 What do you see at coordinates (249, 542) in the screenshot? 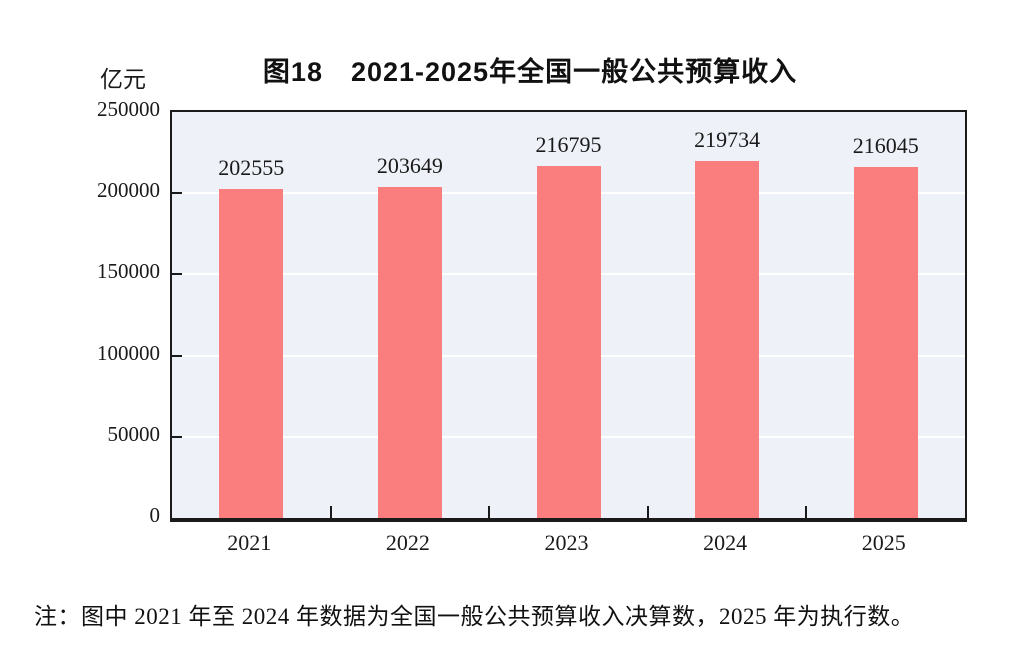
I see `x-axis-label-2021: 2021` at bounding box center [249, 542].